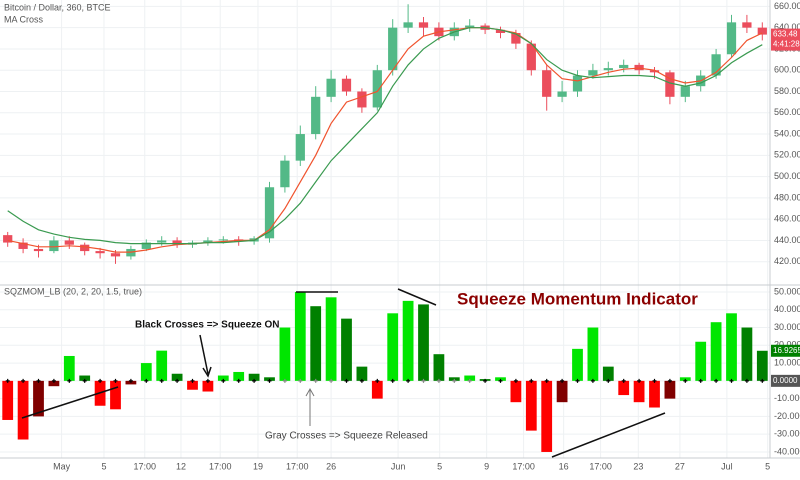 The image size is (800, 480). Describe the element at coordinates (786, 44) in the screenshot. I see `countdown-label: 4:41:28` at that location.